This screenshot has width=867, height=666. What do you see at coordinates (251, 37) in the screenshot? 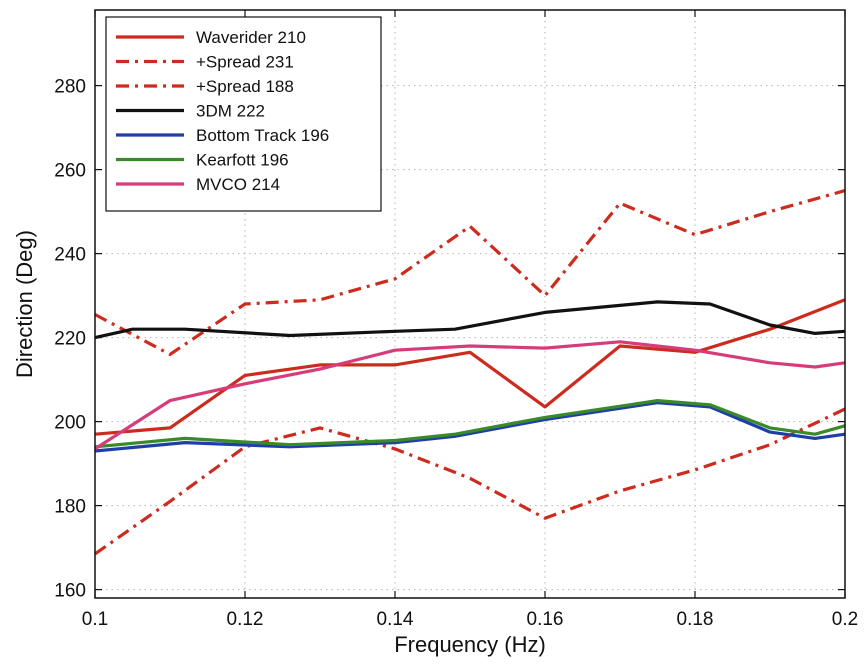
I see `legend-label: Waverider 210` at bounding box center [251, 37].